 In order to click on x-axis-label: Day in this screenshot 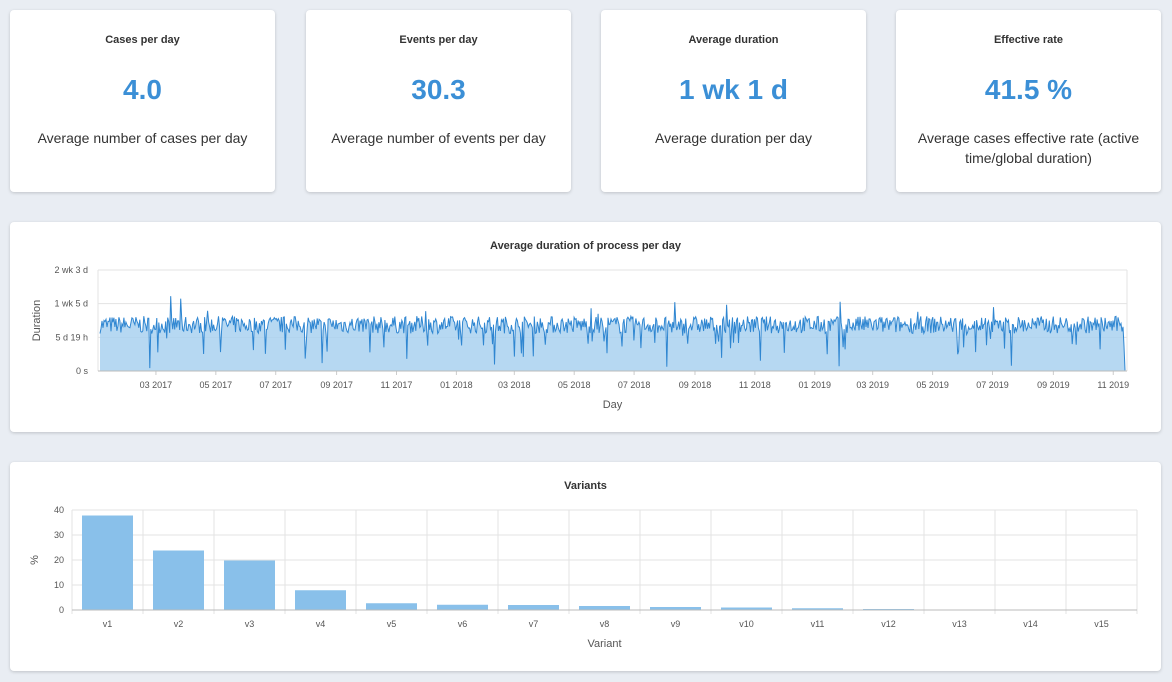, I will do `click(613, 405)`.